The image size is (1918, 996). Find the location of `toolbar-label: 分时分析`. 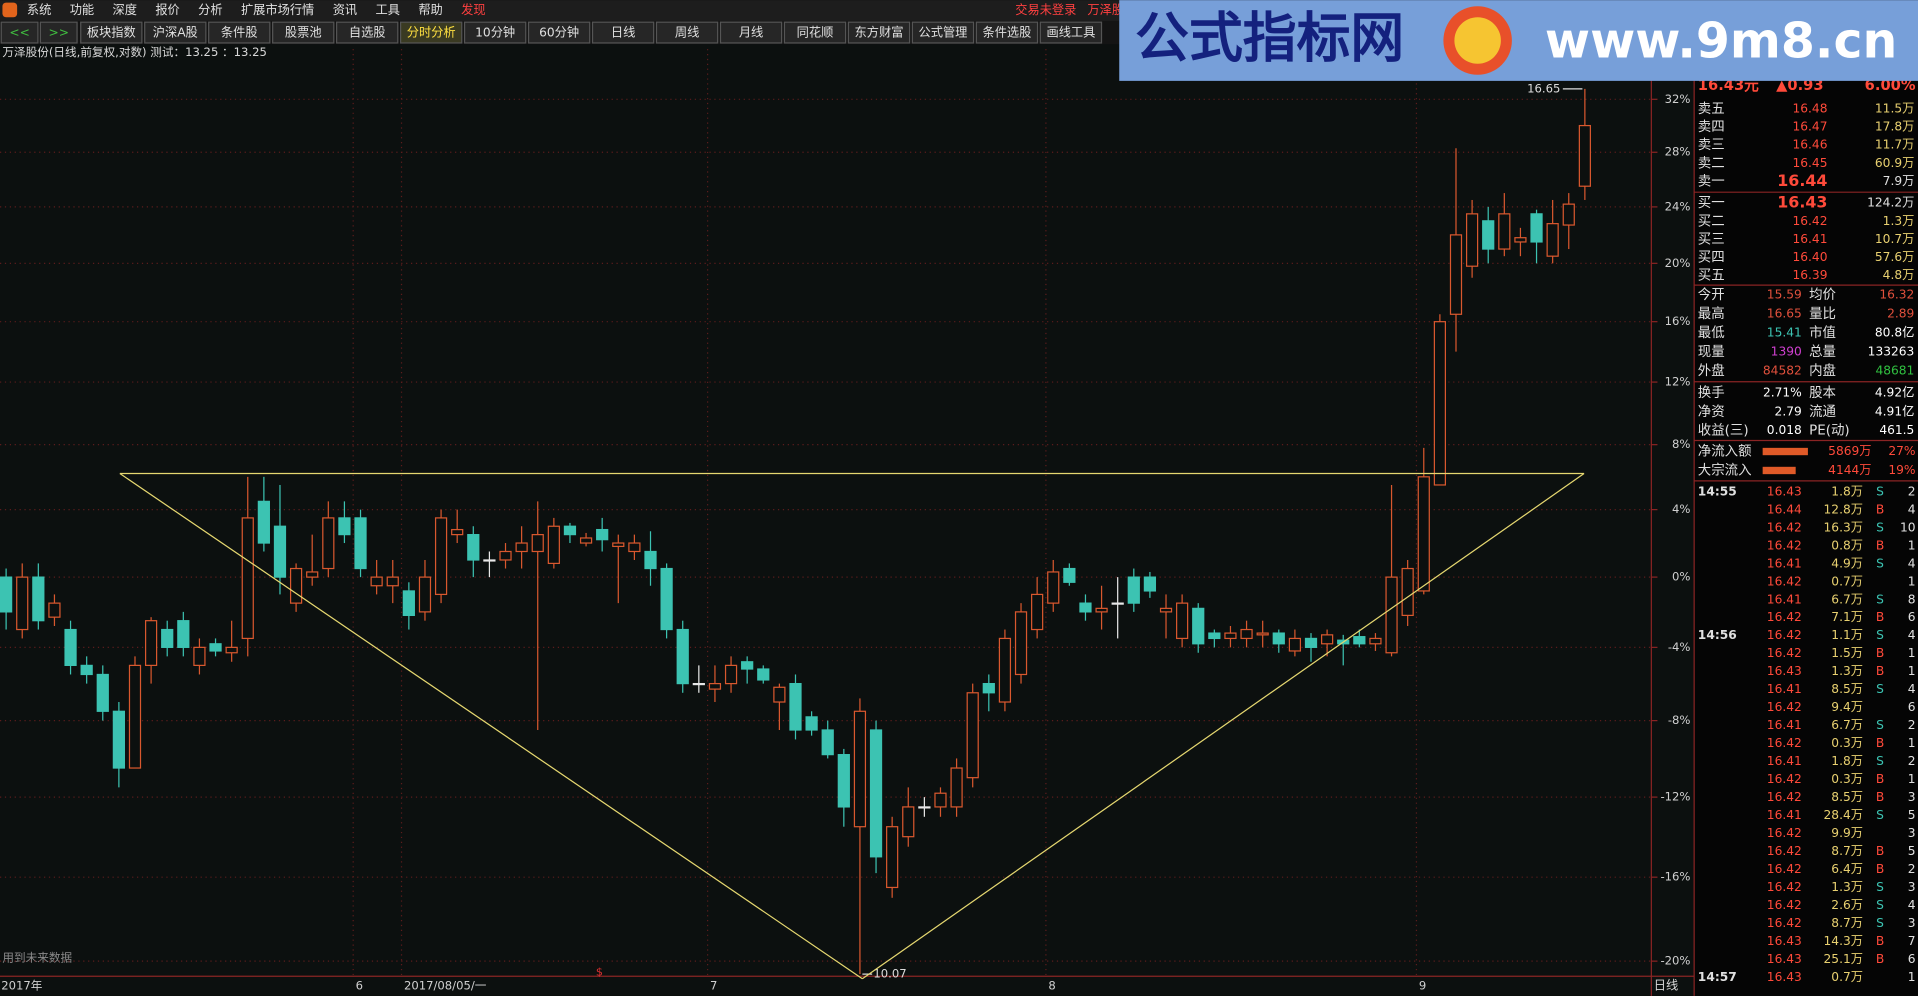

toolbar-label: 分时分析 is located at coordinates (431, 33).